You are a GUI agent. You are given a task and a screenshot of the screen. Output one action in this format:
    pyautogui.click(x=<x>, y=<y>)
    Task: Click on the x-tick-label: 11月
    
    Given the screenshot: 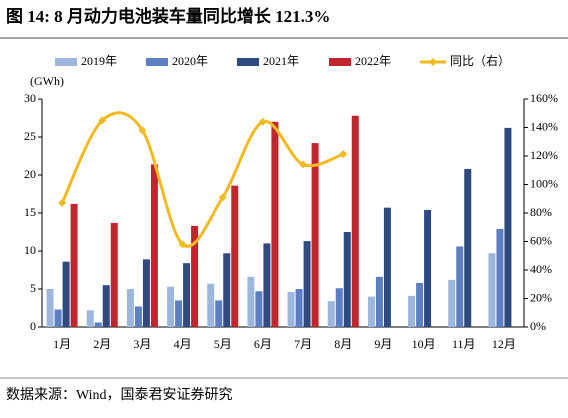 What is the action you would take?
    pyautogui.click(x=464, y=344)
    